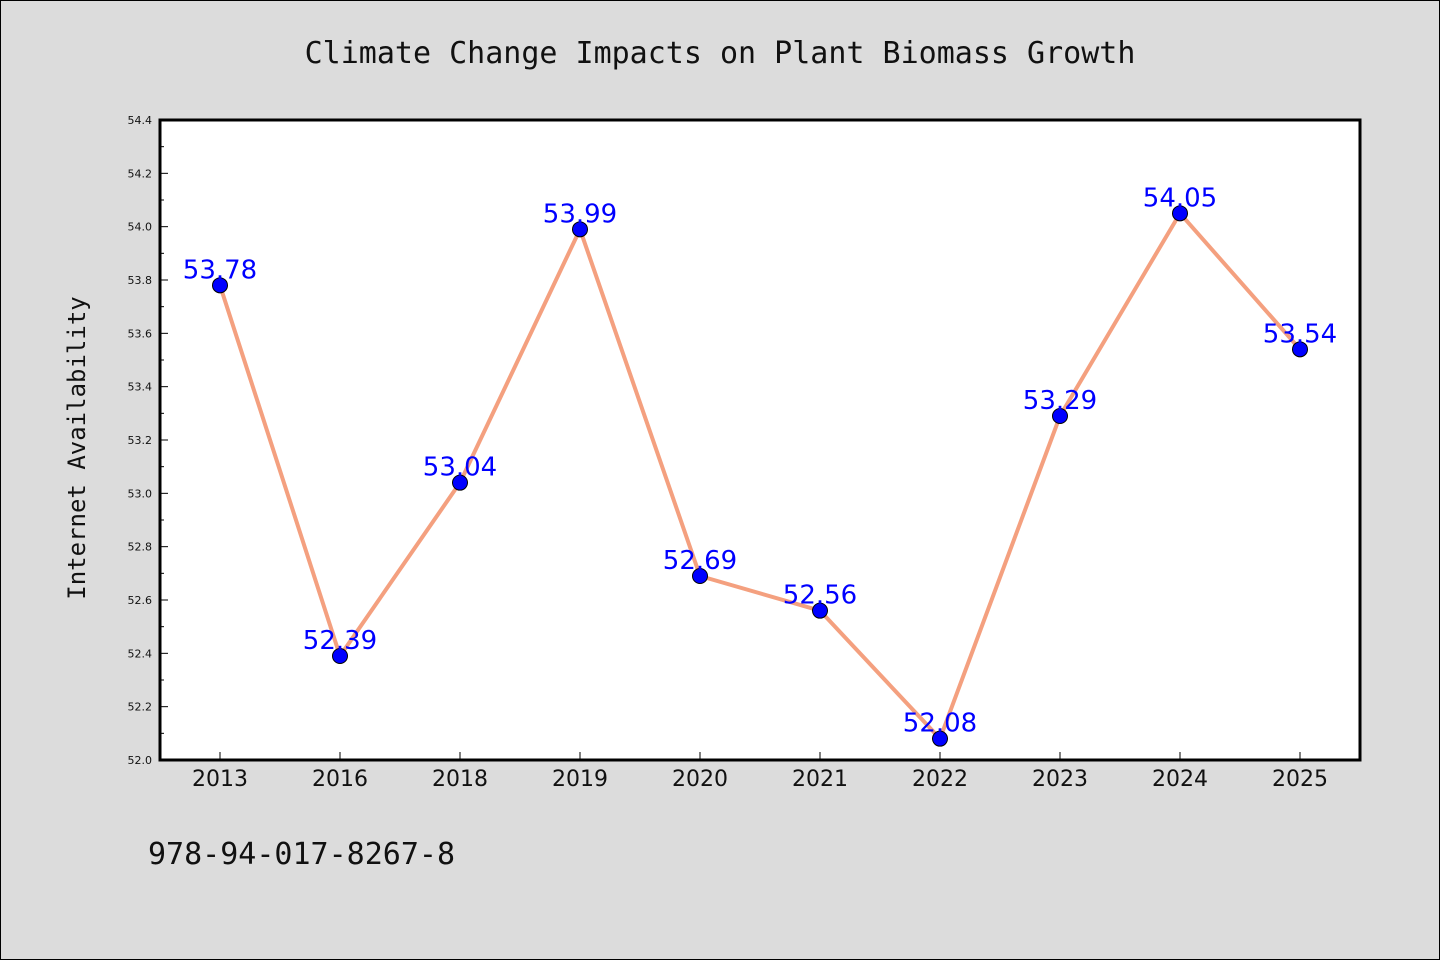 The height and width of the screenshot is (960, 1440). Describe the element at coordinates (140, 387) in the screenshot. I see `y-tick-label: 53.4` at that location.